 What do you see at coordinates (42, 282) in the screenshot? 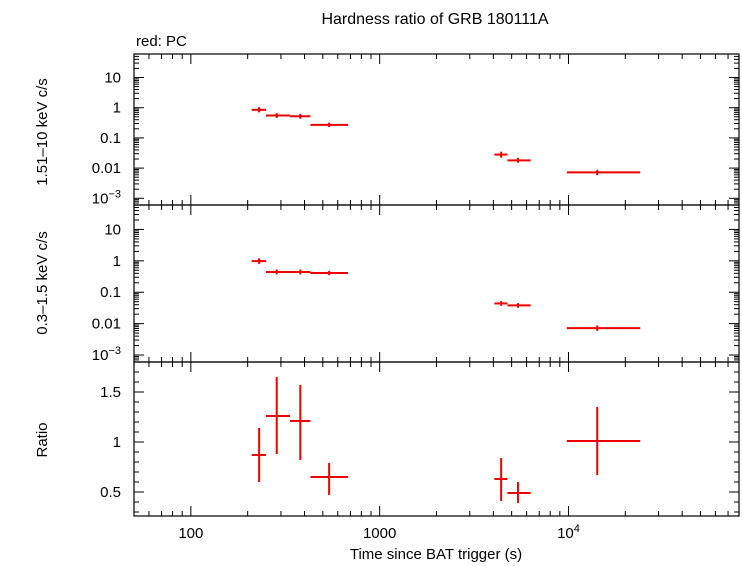
I see `y-axis-label-soft: 0.3–1.5 keV c/s` at bounding box center [42, 282].